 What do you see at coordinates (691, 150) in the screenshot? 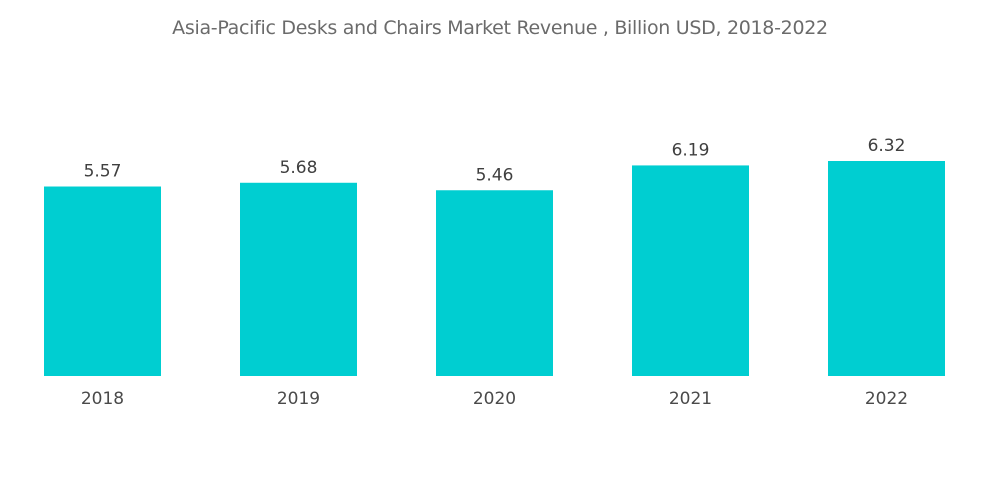
I see `data-label-2021: 6.19` at bounding box center [691, 150].